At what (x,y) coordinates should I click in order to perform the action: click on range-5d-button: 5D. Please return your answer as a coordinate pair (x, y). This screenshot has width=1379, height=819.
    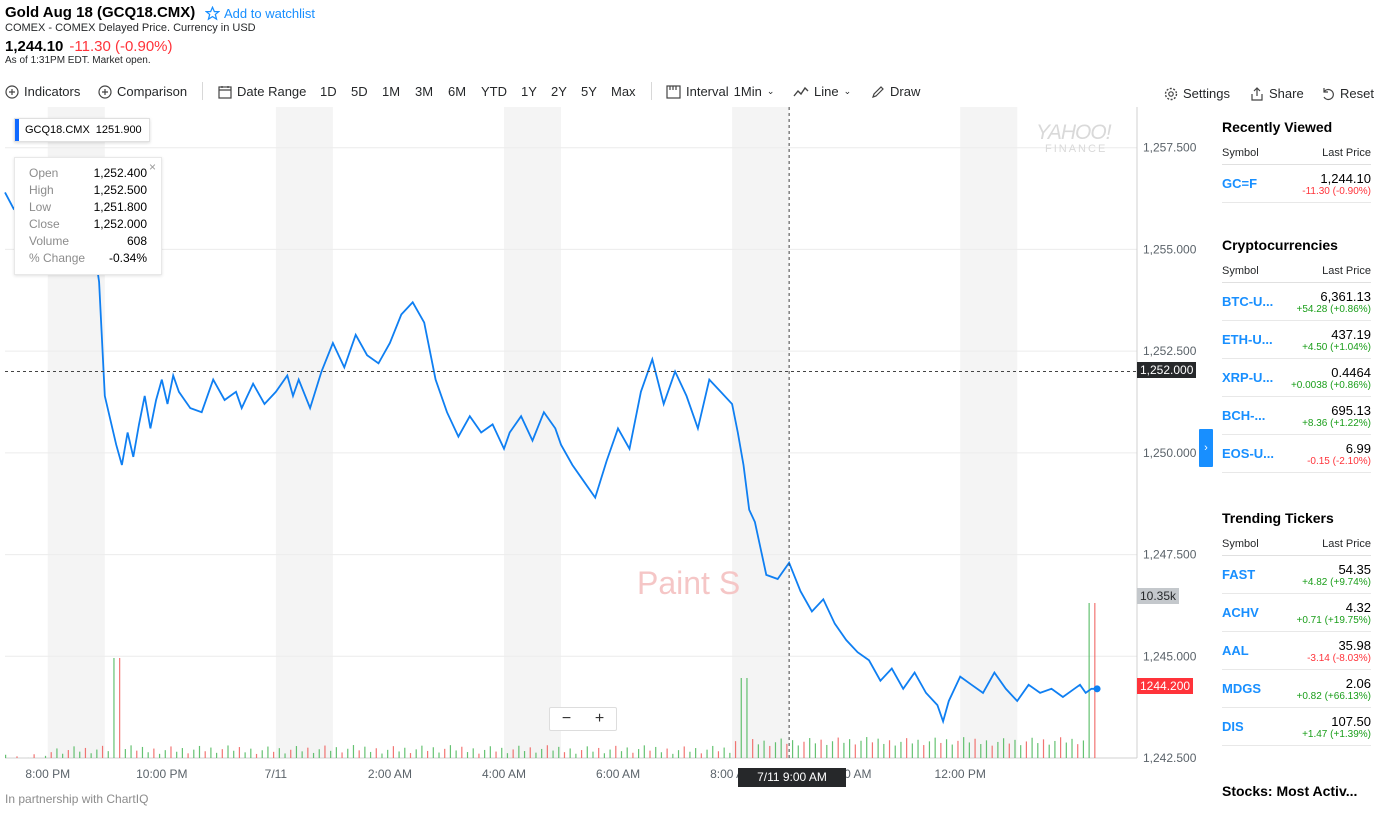
    Looking at the image, I should click on (359, 91).